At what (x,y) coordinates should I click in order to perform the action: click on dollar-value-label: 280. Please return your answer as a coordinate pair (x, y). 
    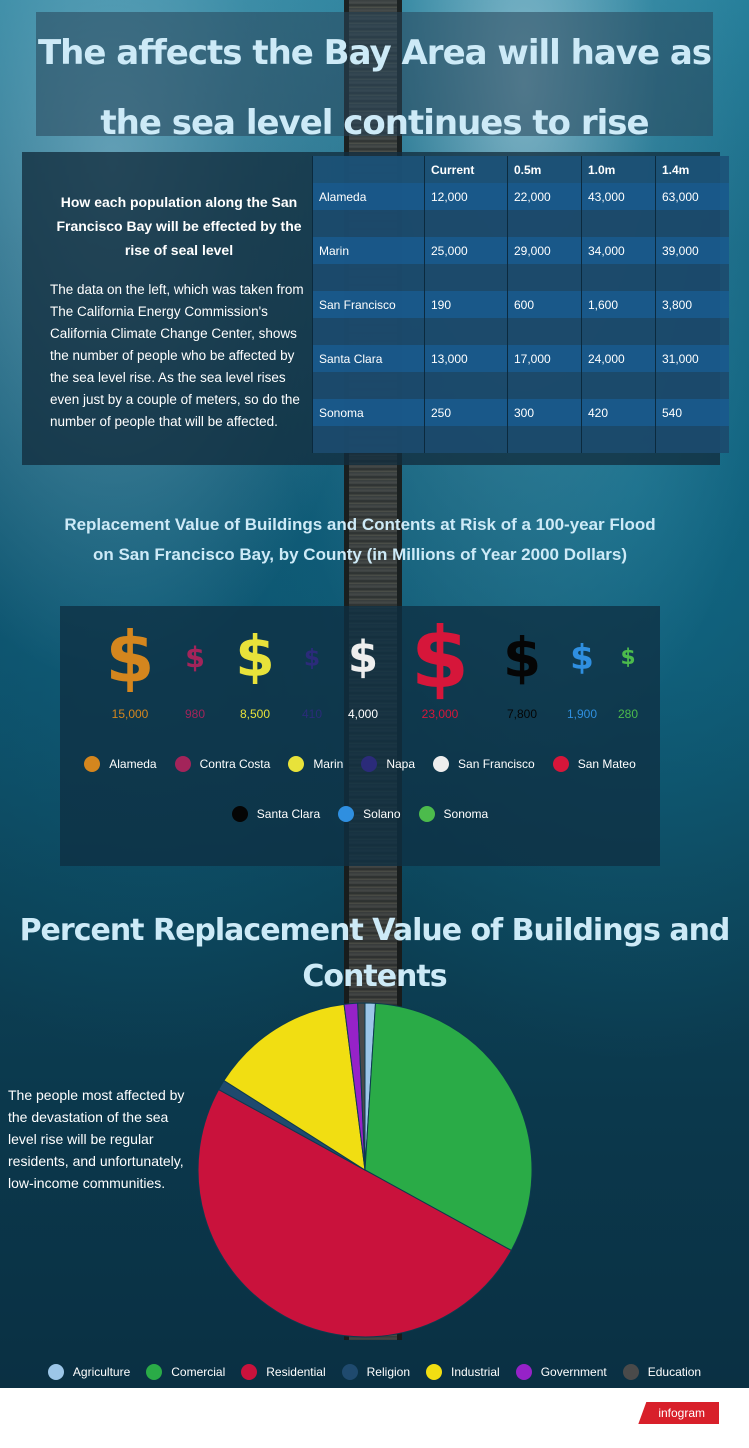
    Looking at the image, I should click on (628, 714).